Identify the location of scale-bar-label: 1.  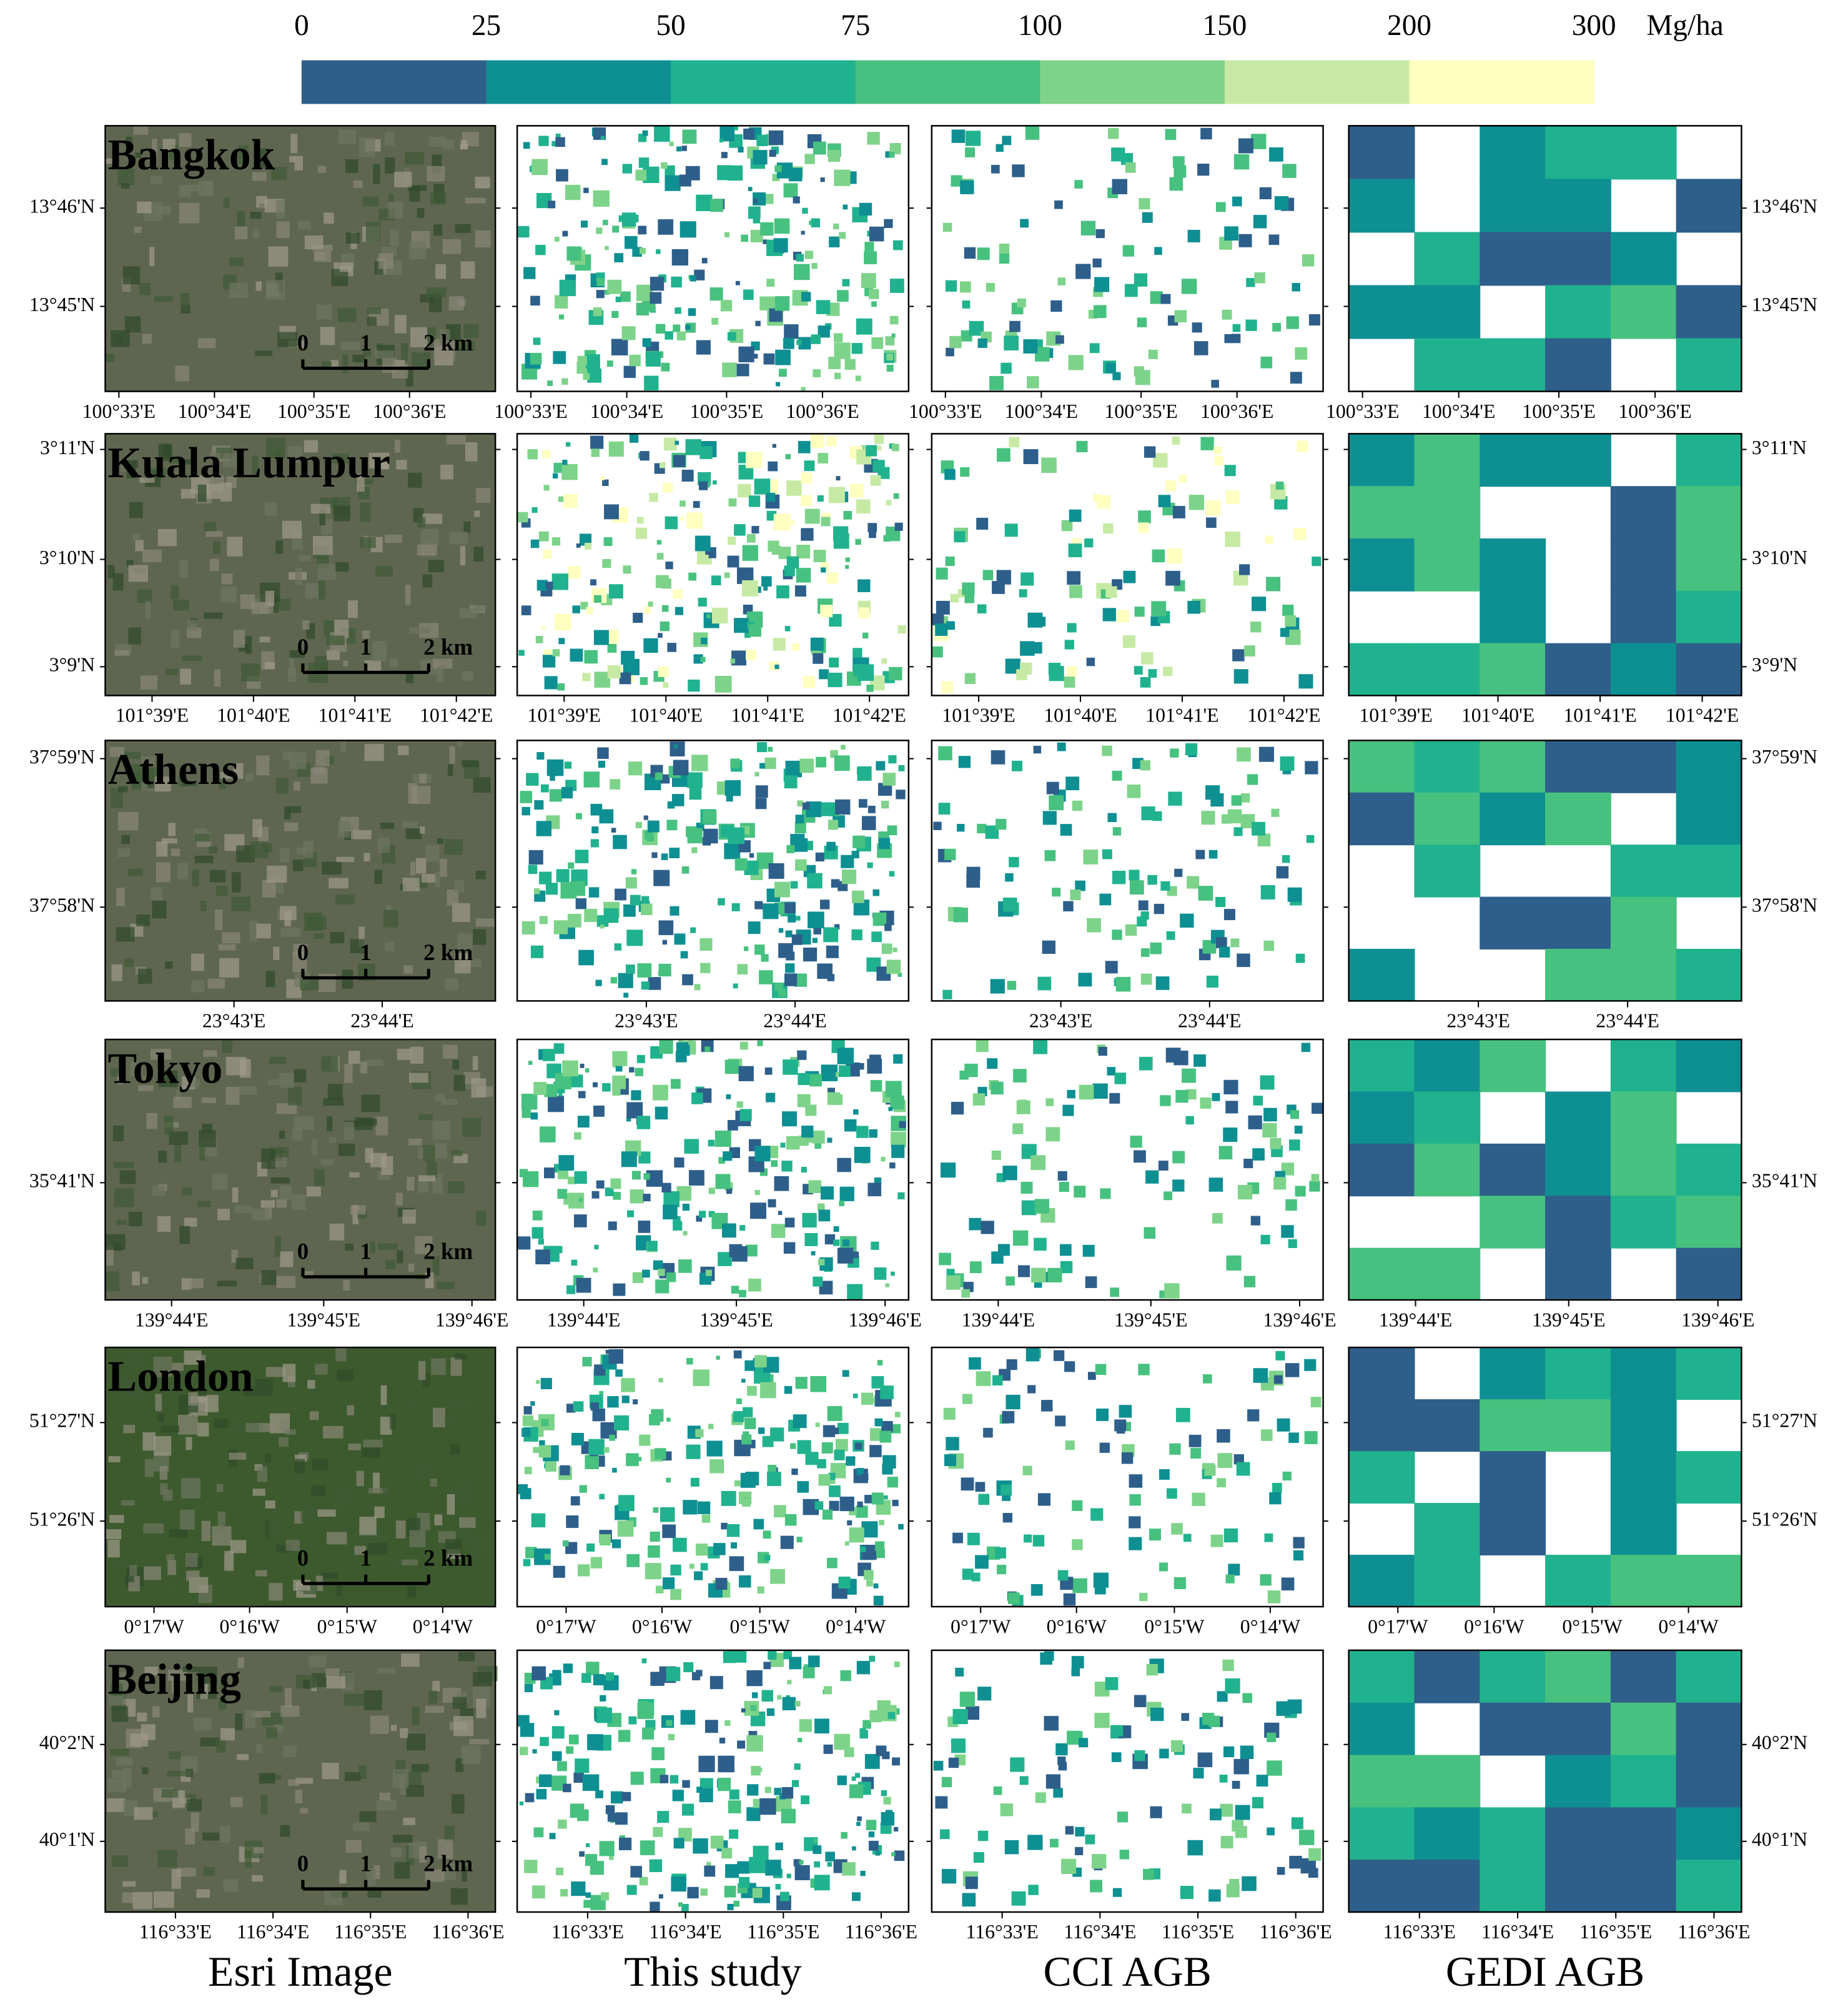
(365, 1251).